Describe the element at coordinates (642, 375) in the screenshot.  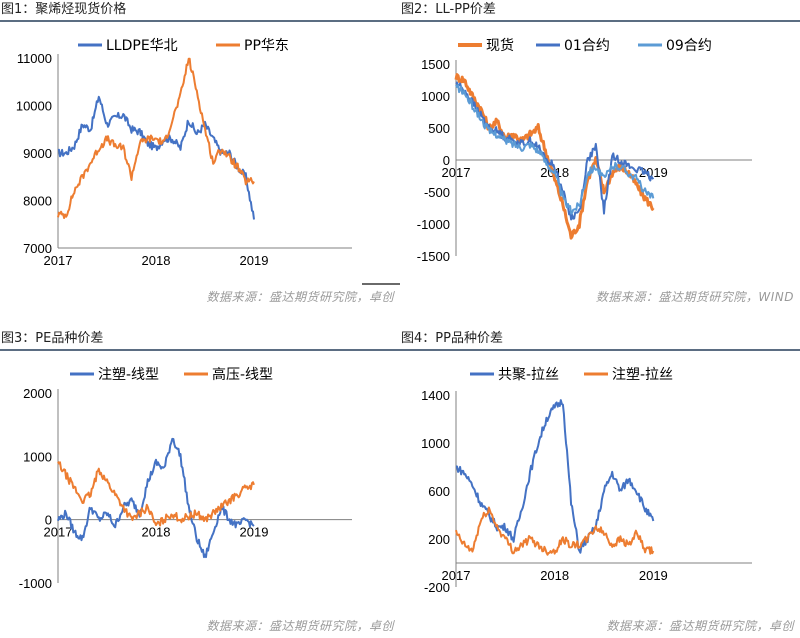
I see `legend-label: 注塑-拉丝` at that location.